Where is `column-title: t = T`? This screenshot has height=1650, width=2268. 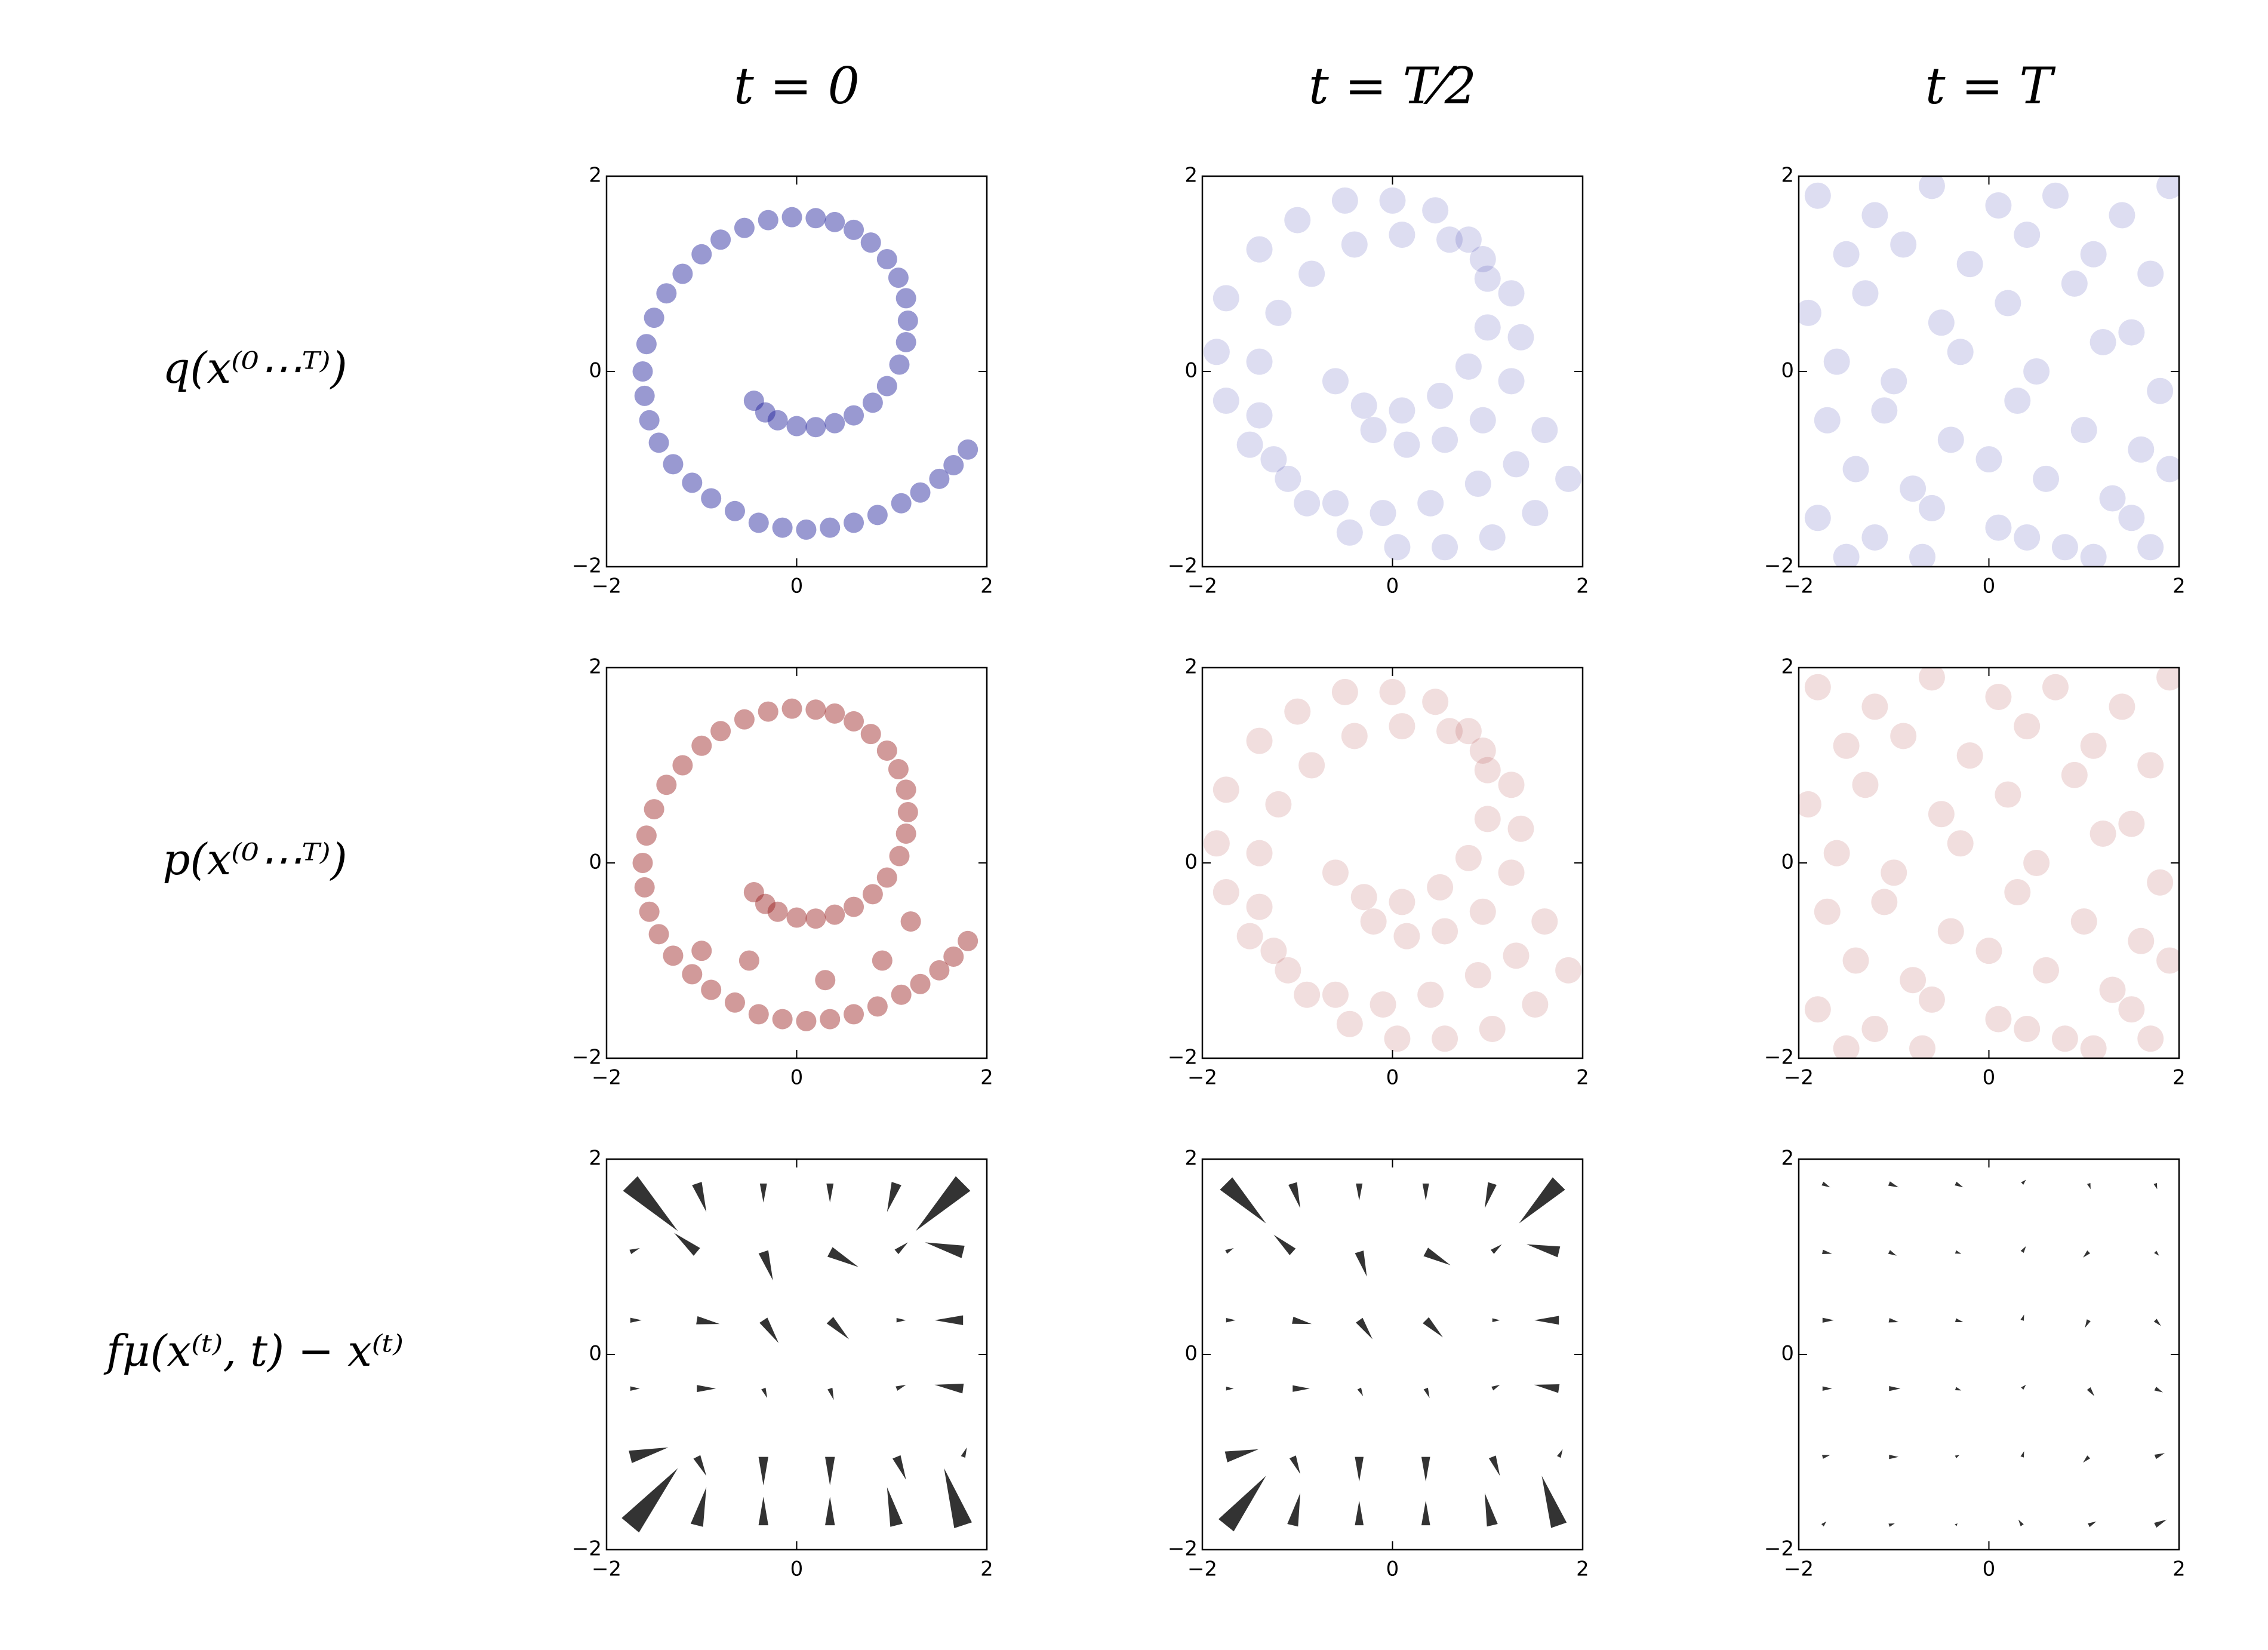 column-title: t = T is located at coordinates (1991, 86).